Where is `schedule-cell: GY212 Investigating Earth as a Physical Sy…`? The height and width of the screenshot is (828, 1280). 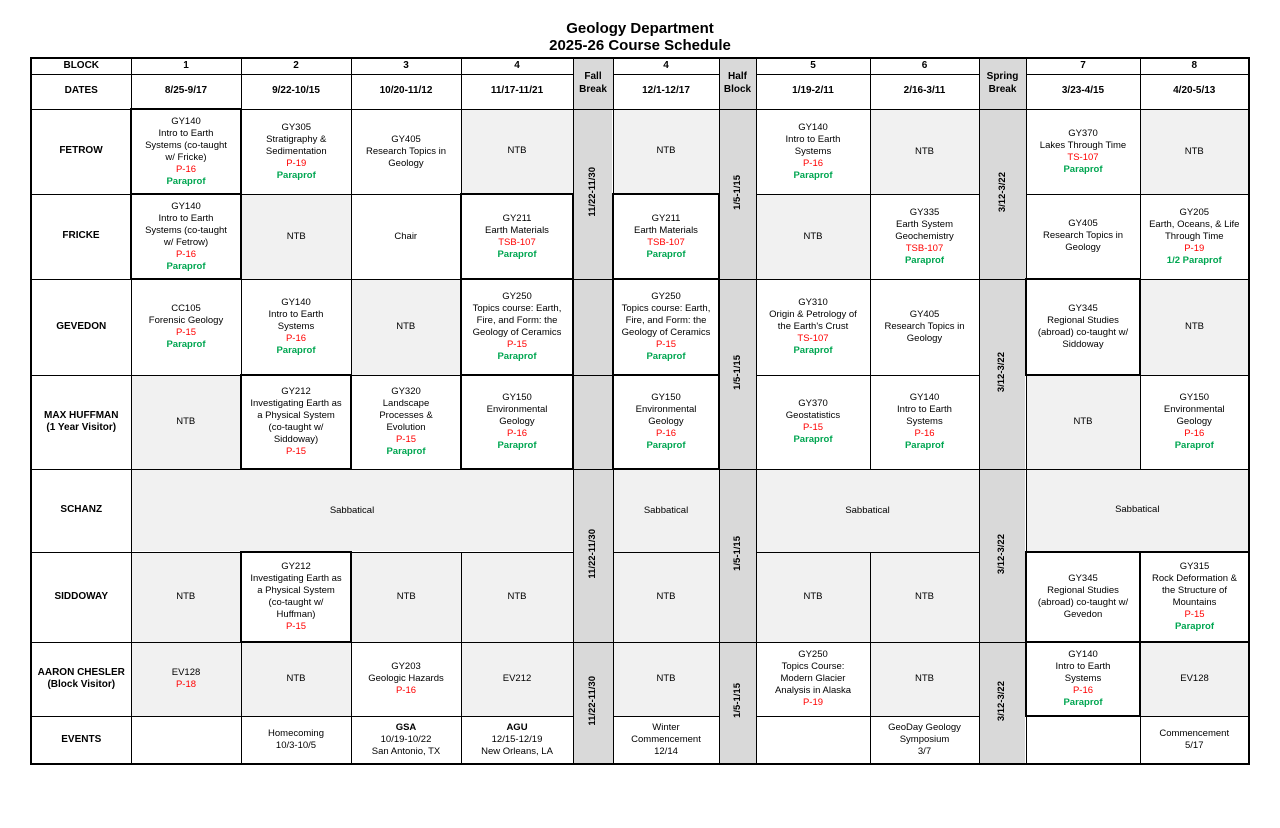
schedule-cell: GY212 Investigating Earth as a Physical Sy… is located at coordinates (296, 422).